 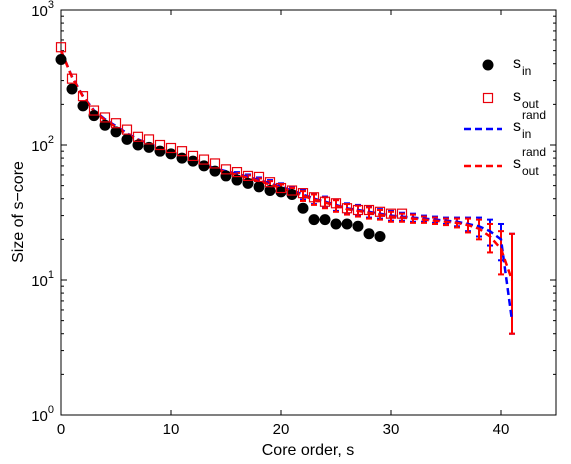 I want to click on y-tick-label: 10², so click(x=42, y=144).